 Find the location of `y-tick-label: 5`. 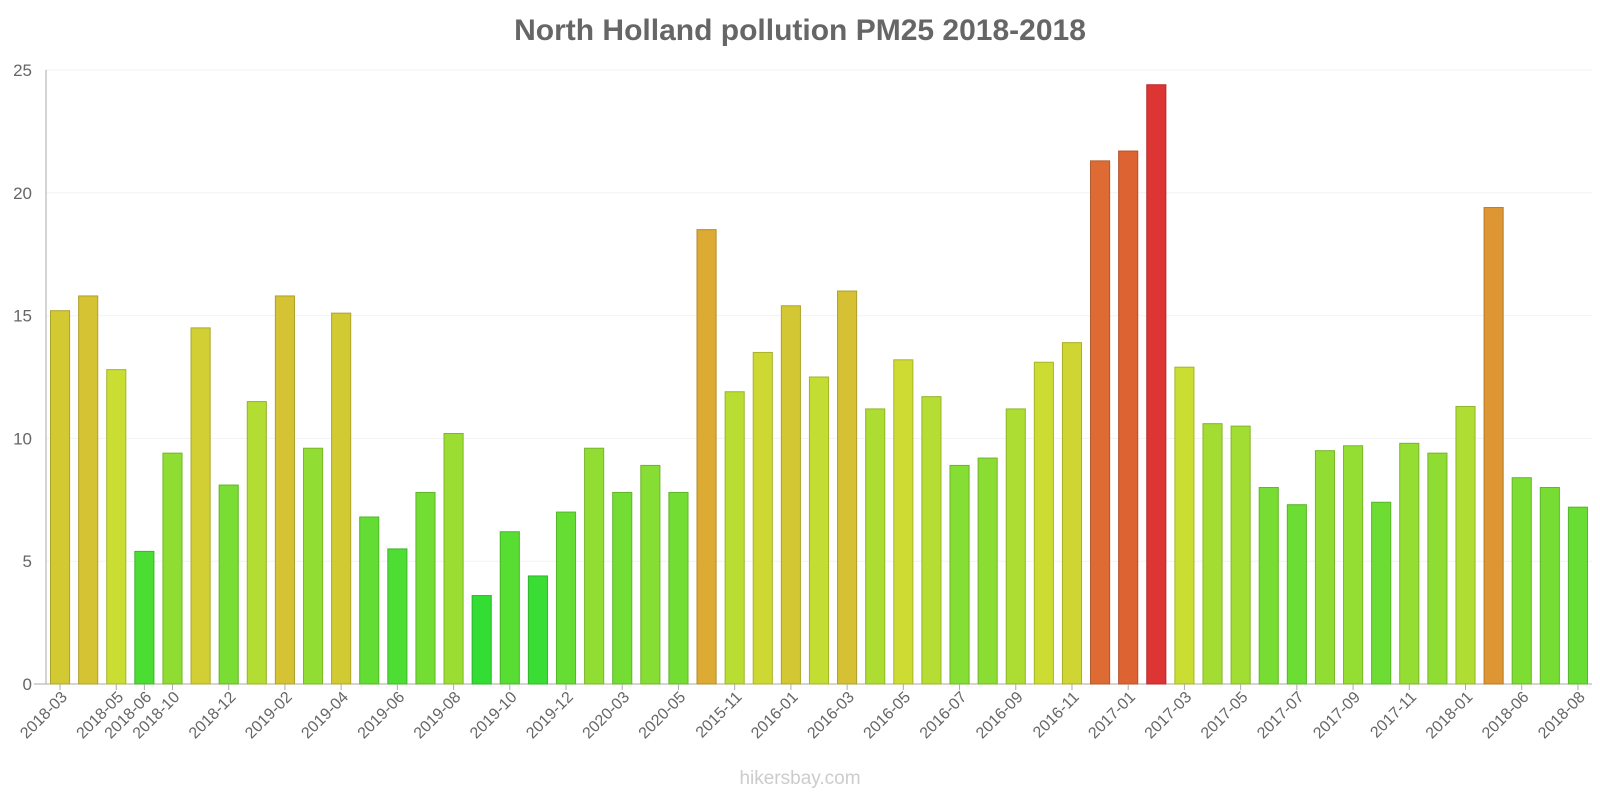

y-tick-label: 5 is located at coordinates (27, 561).